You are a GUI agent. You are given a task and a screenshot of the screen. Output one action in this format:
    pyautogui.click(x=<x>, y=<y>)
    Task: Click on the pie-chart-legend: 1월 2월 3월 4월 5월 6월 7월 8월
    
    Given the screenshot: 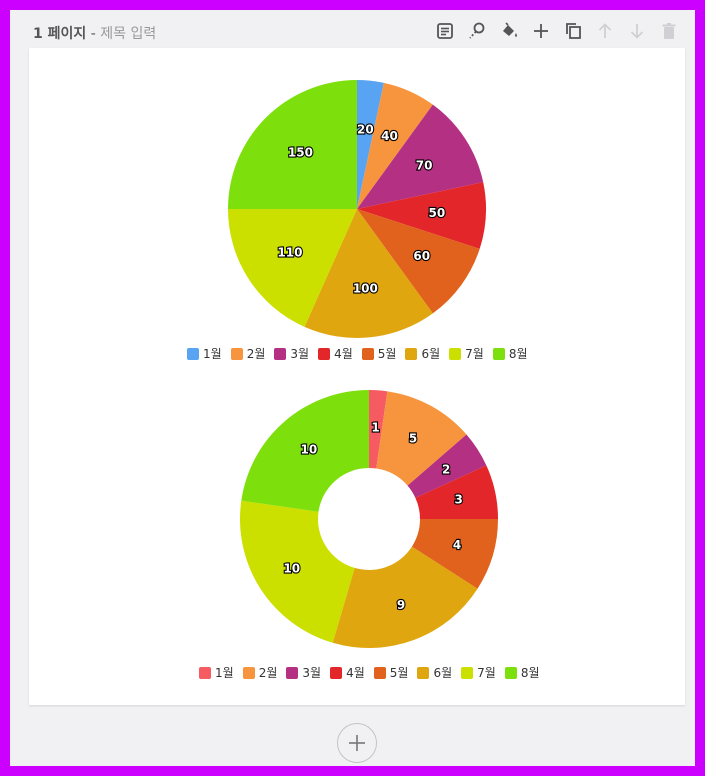 What is the action you would take?
    pyautogui.click(x=362, y=353)
    